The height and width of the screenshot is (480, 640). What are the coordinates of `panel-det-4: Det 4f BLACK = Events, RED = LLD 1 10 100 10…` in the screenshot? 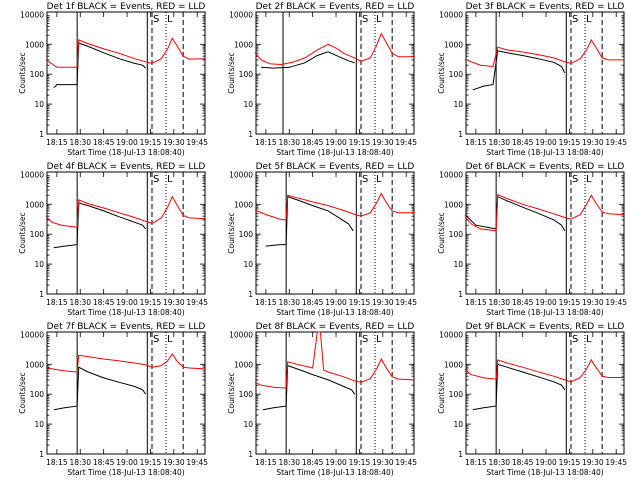 It's located at (113, 239).